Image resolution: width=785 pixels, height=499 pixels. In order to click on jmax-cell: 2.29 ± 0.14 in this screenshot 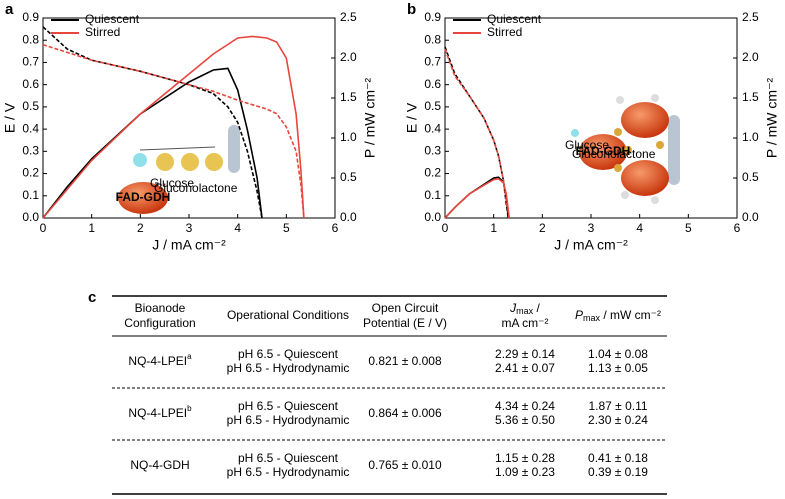, I will do `click(525, 354)`.